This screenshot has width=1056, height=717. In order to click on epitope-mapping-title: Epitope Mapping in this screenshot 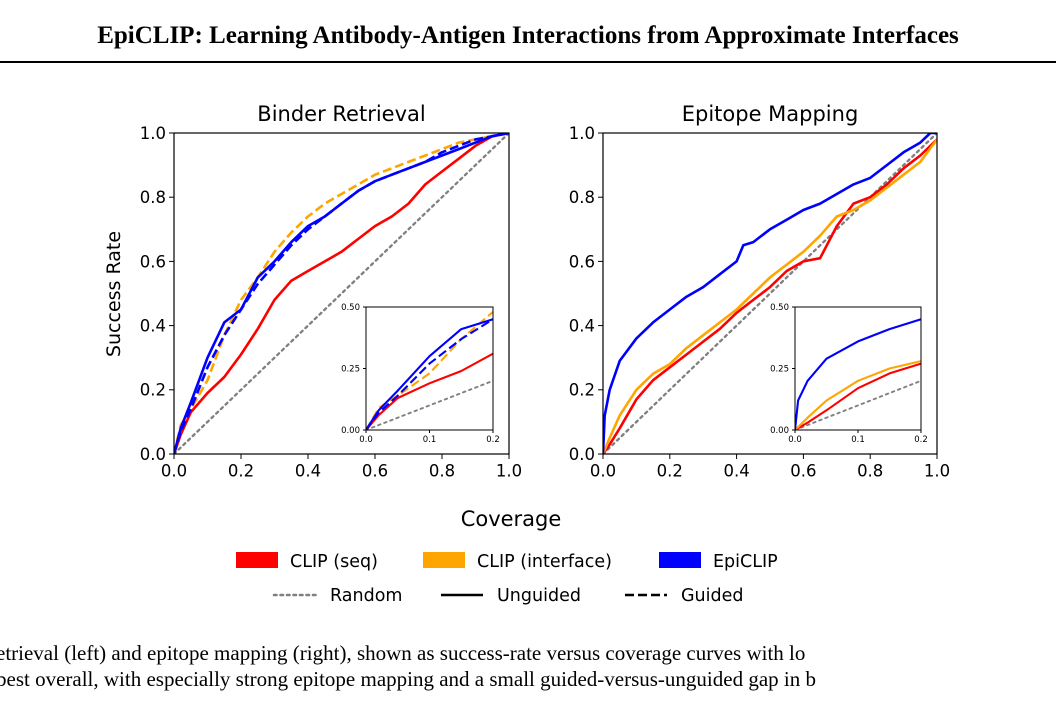, I will do `click(770, 114)`.